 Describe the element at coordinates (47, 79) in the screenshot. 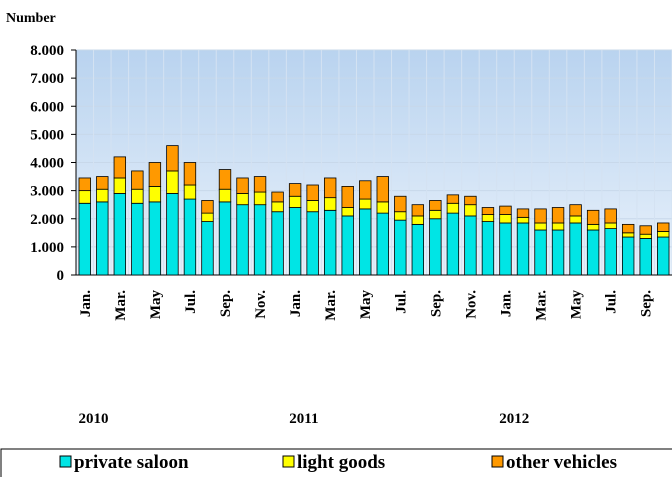

I see `y-tick-label: 7.000` at that location.